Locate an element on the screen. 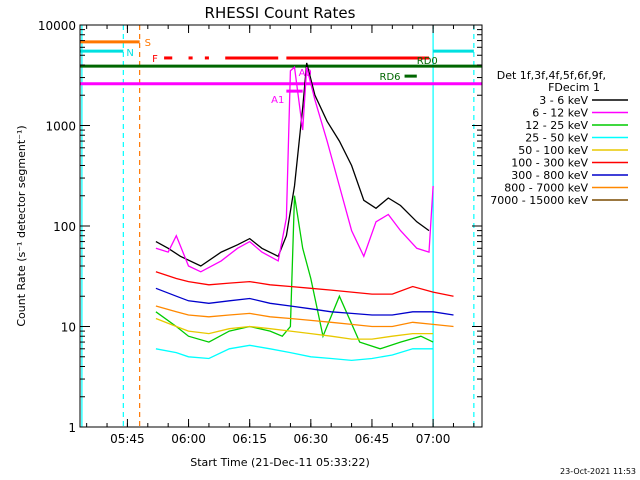  x-tick-label-06:30: 06:30 is located at coordinates (311, 439).